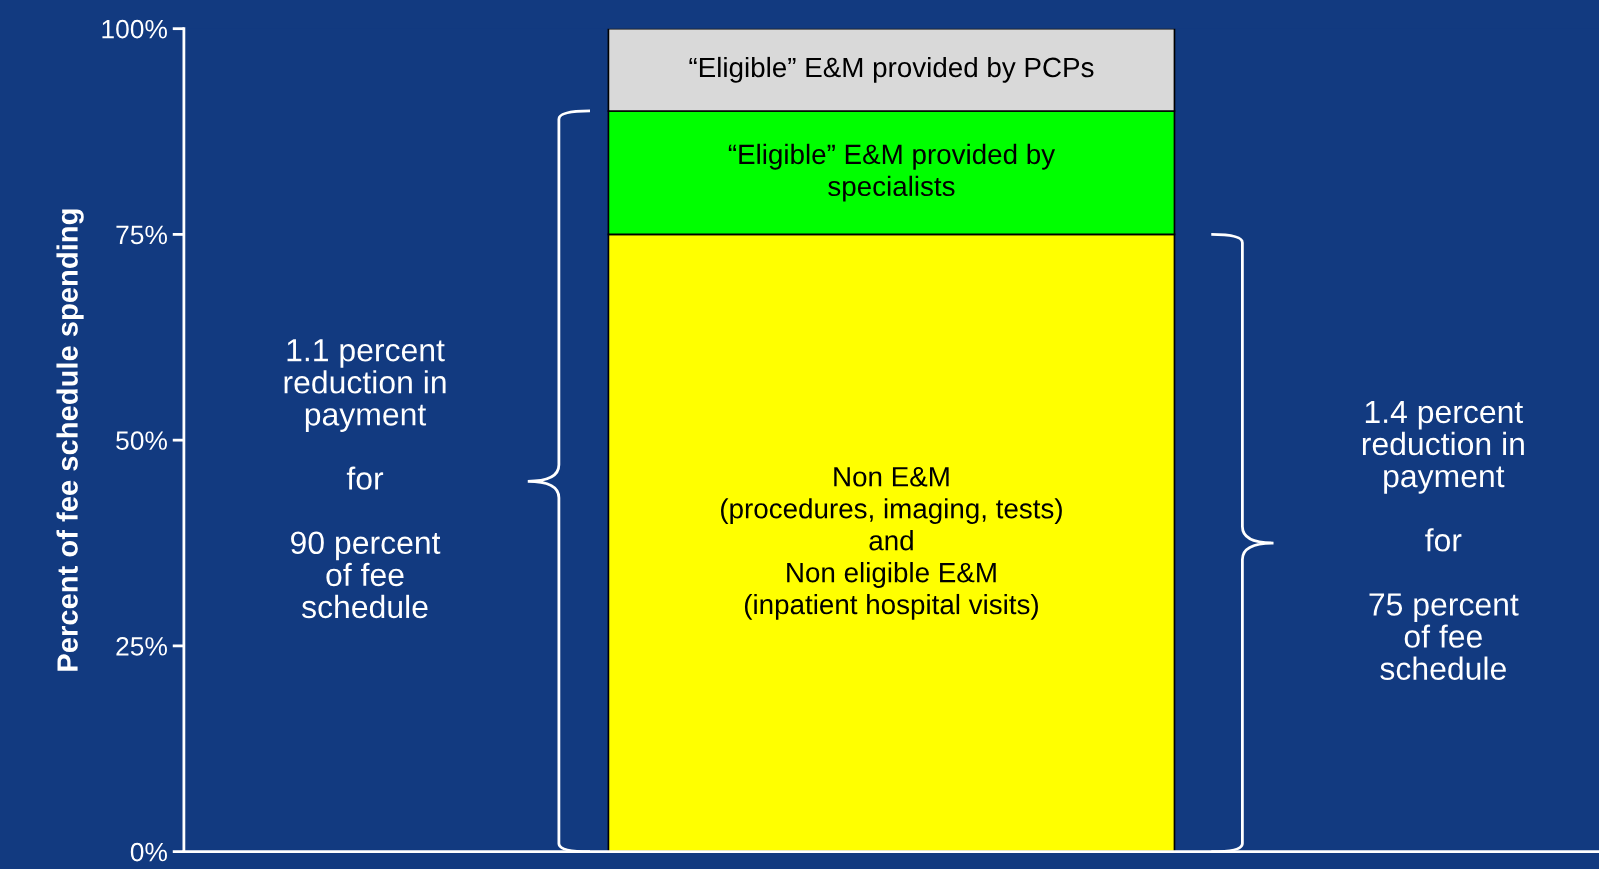 The width and height of the screenshot is (1599, 869). I want to click on series-label: “Eligible” E&M provided by PCPs, so click(891, 69).